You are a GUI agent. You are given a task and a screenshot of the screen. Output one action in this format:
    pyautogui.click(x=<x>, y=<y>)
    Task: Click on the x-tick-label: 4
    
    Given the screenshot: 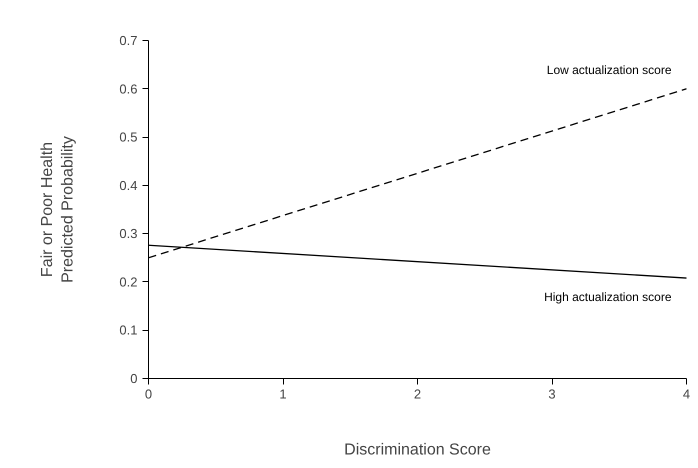 What is the action you would take?
    pyautogui.click(x=686, y=394)
    